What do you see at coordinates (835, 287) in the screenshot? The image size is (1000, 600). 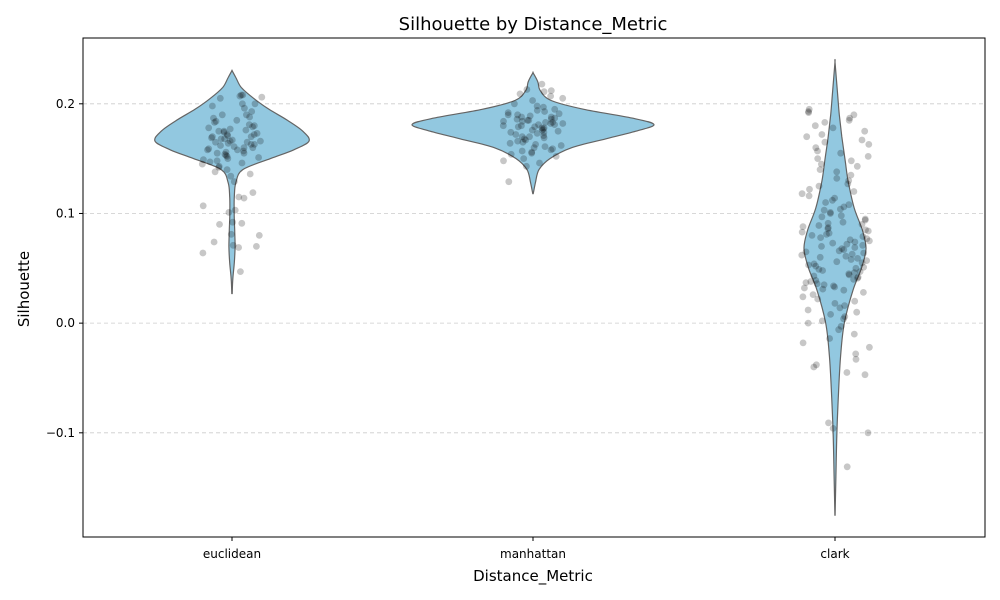 I see `violin-clark` at bounding box center [835, 287].